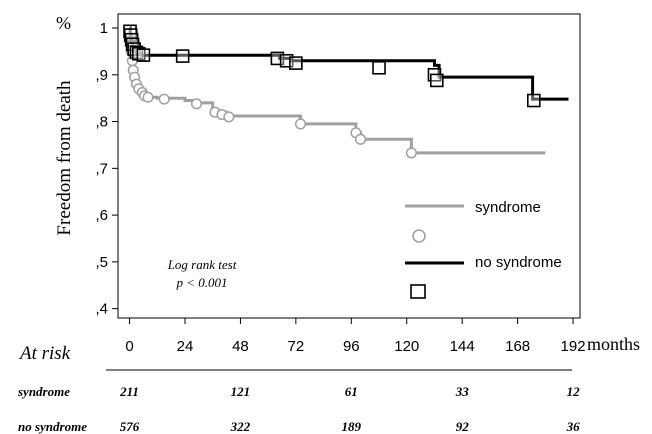 The image size is (652, 434). What do you see at coordinates (296, 346) in the screenshot?
I see `x-tick-label-3: 72` at bounding box center [296, 346].